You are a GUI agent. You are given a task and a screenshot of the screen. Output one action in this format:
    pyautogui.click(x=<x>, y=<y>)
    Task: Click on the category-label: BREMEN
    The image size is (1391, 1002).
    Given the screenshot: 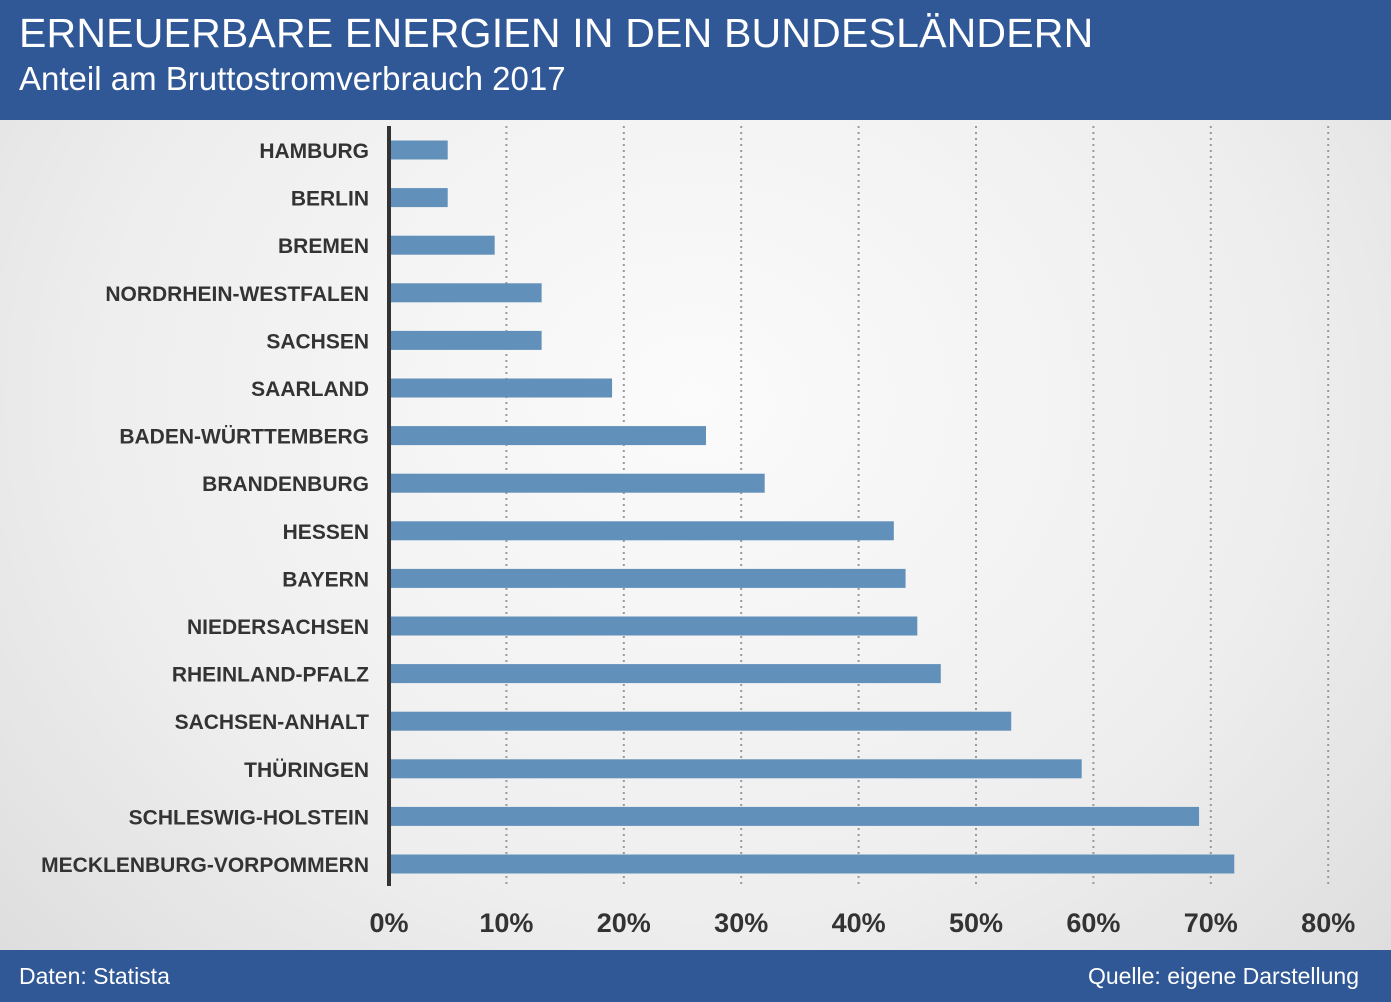 What is the action you would take?
    pyautogui.click(x=323, y=246)
    